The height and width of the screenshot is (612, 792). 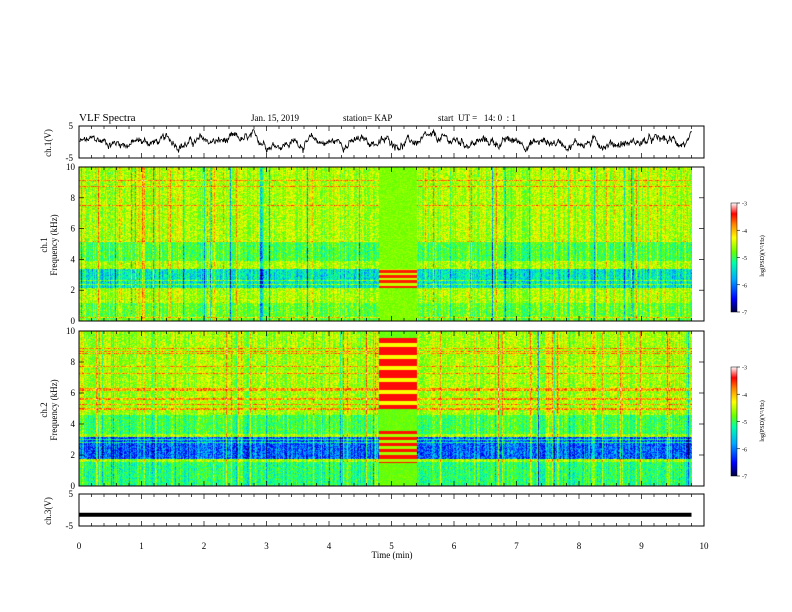 What do you see at coordinates (275, 118) in the screenshot?
I see `date-label: Jan. 15, 2019` at bounding box center [275, 118].